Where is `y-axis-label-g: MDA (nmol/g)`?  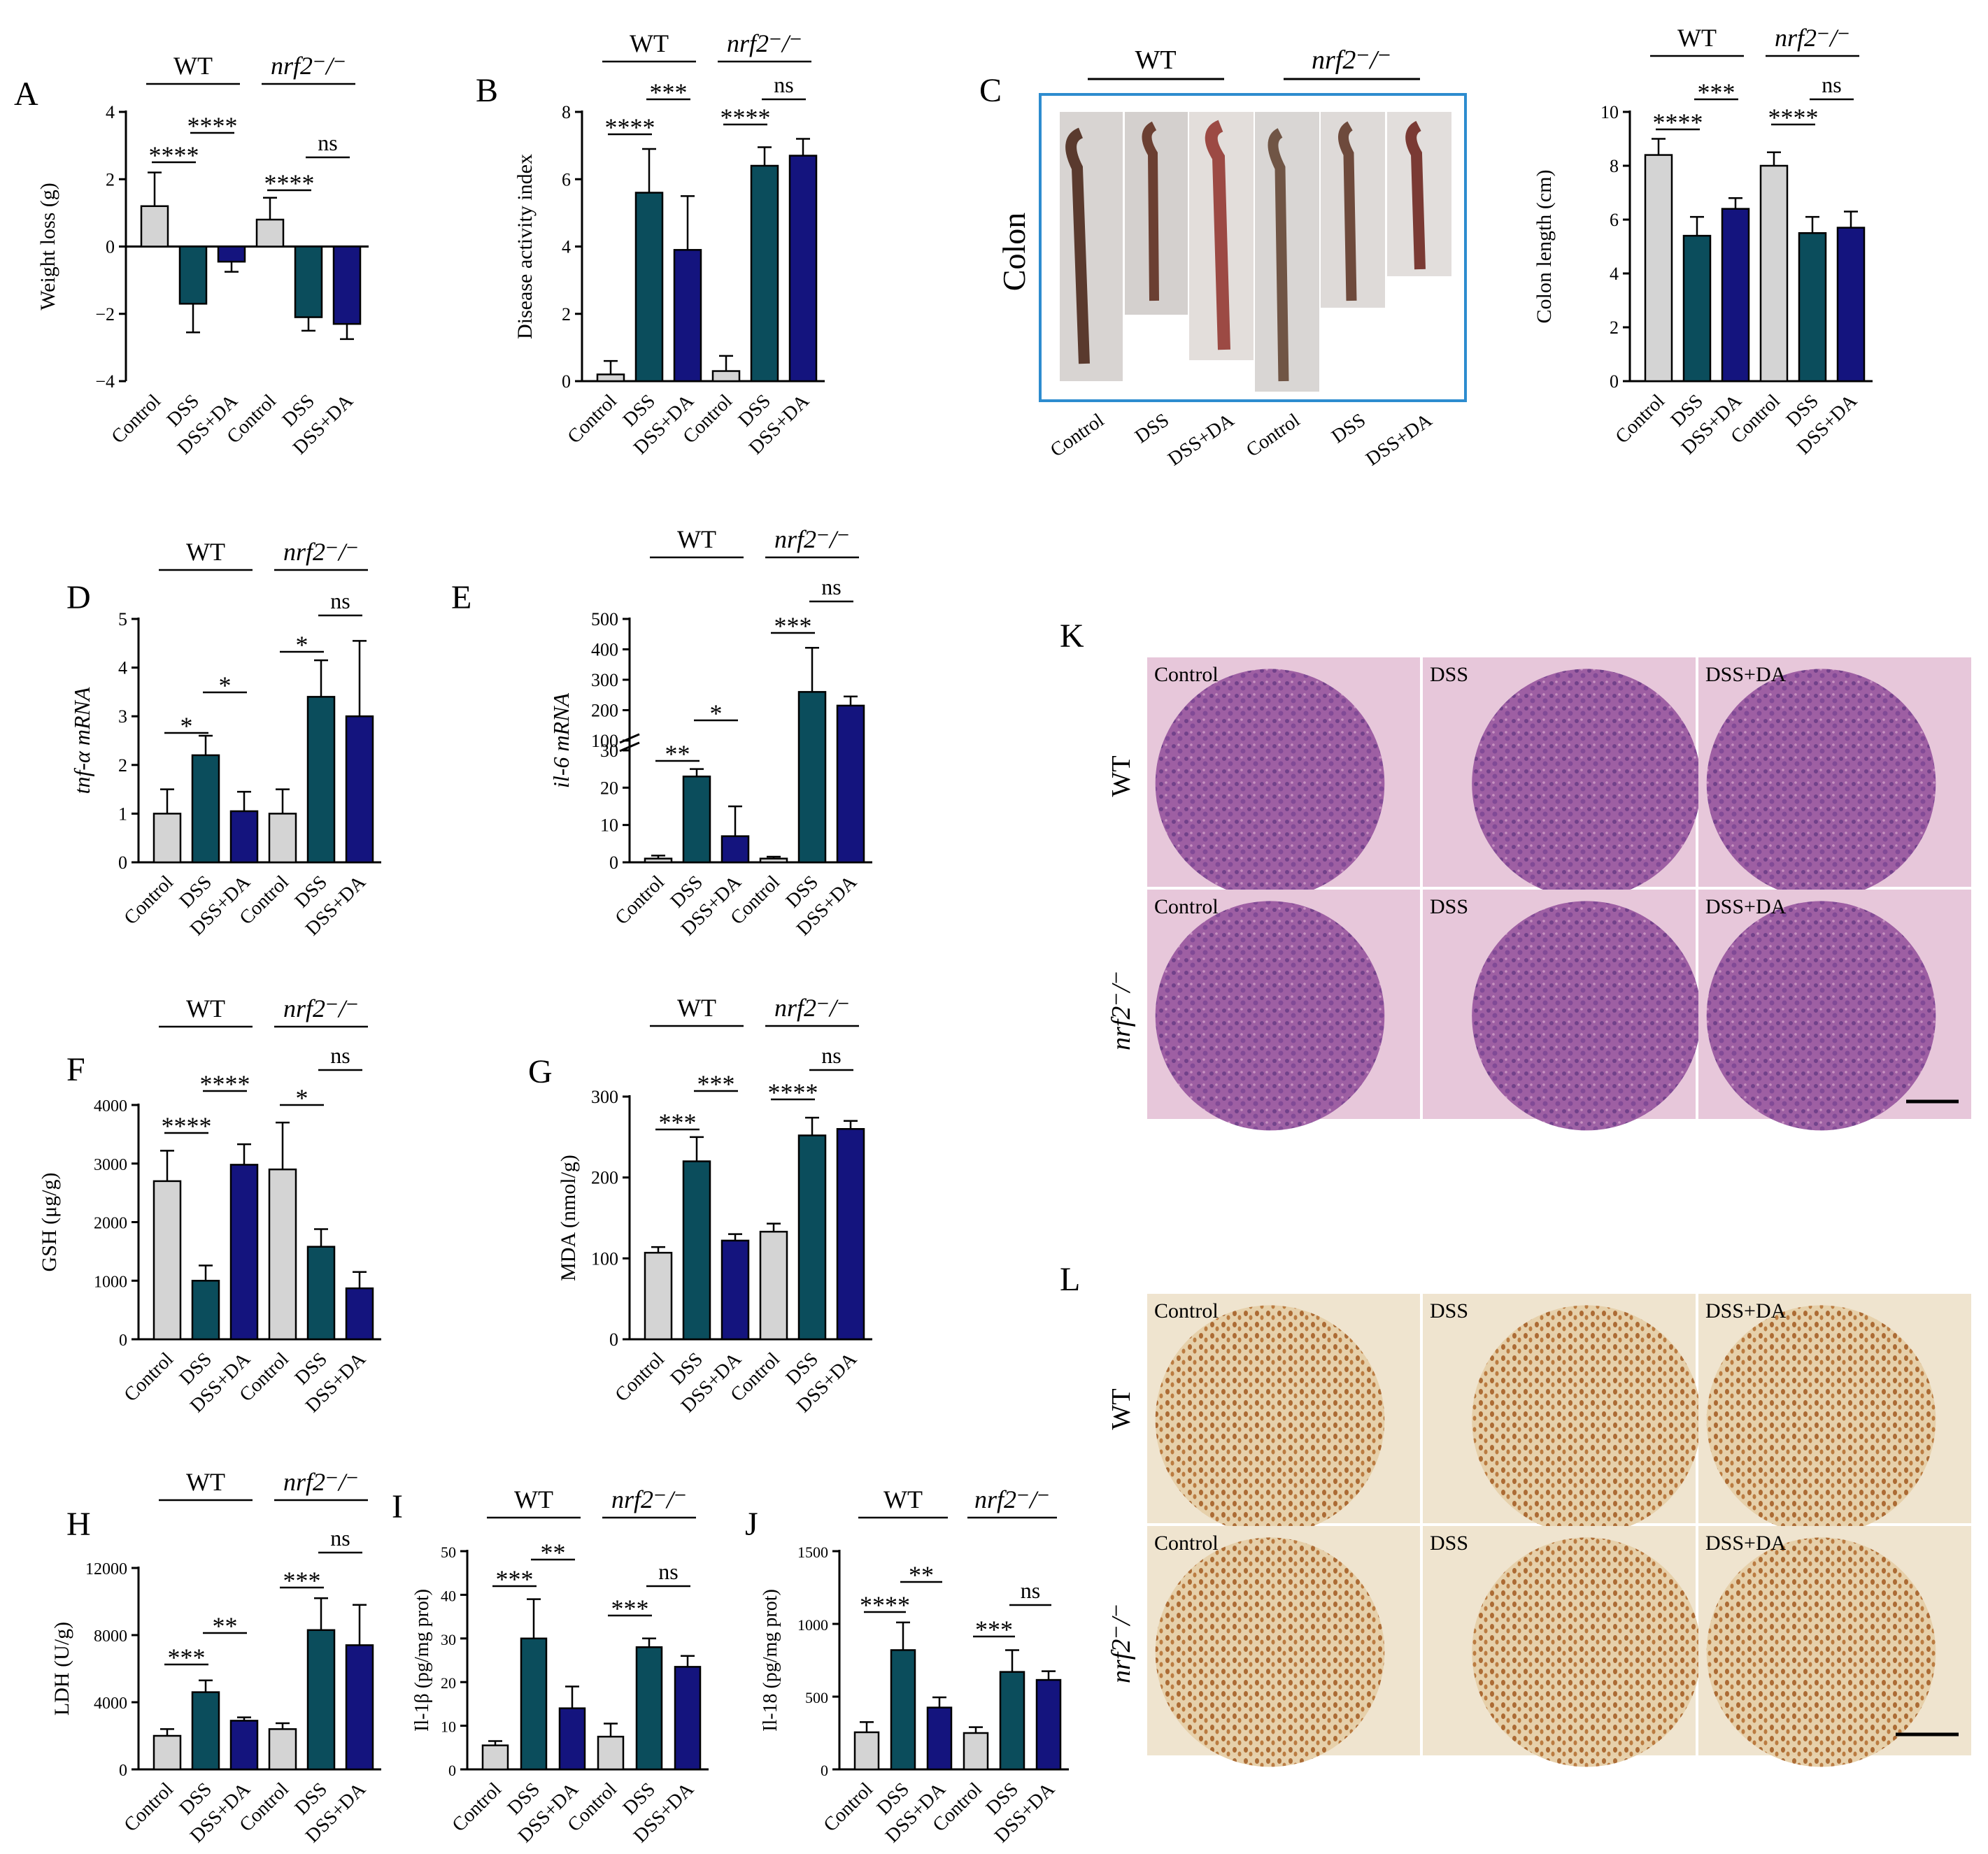
y-axis-label-g: MDA (nmol/g) is located at coordinates (568, 1218).